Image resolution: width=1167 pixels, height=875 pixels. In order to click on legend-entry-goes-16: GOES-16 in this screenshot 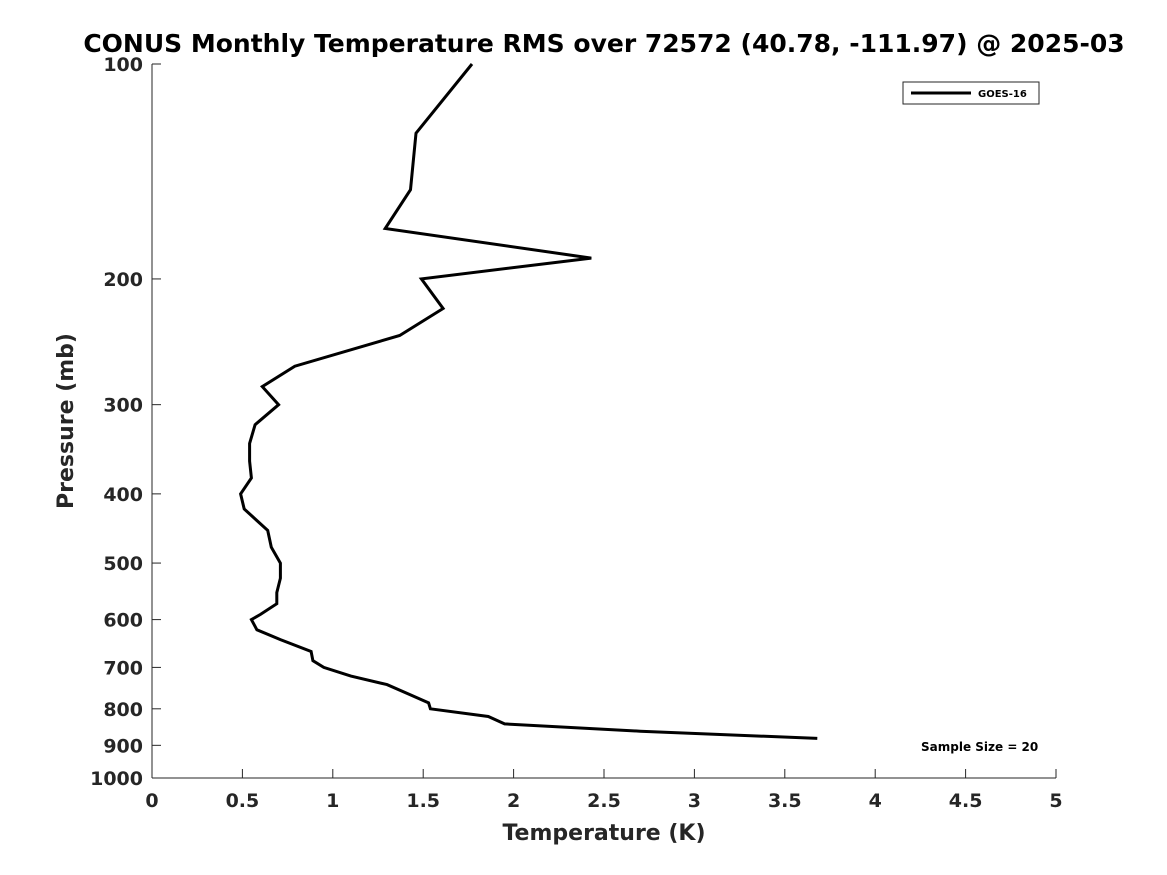, I will do `click(1002, 94)`.